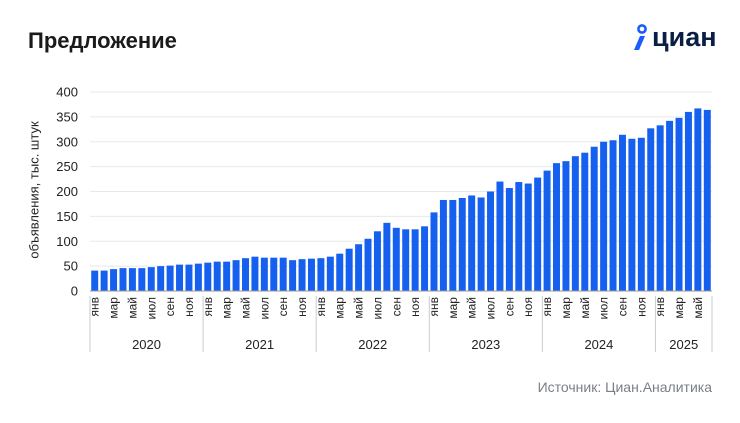 The width and height of the screenshot is (740, 423). Describe the element at coordinates (259, 344) in the screenshot. I see `year-label: 2021` at that location.